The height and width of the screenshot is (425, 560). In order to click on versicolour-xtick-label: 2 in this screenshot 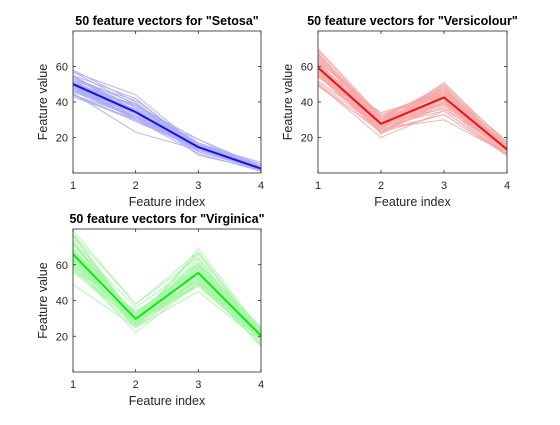, I will do `click(381, 186)`.